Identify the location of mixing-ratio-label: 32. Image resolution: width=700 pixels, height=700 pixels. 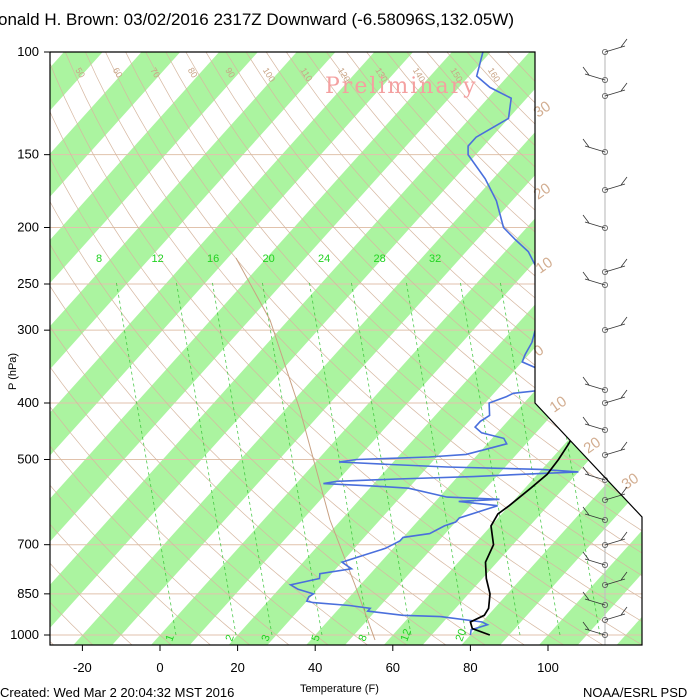
(435, 259).